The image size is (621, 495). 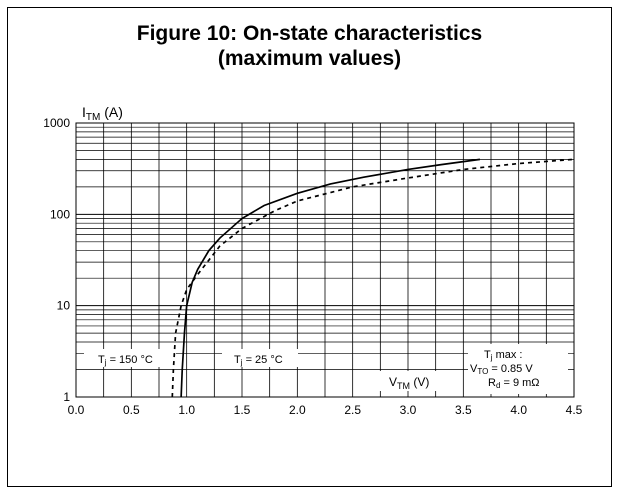 What do you see at coordinates (66, 397) in the screenshot?
I see `y-tick-label: 1` at bounding box center [66, 397].